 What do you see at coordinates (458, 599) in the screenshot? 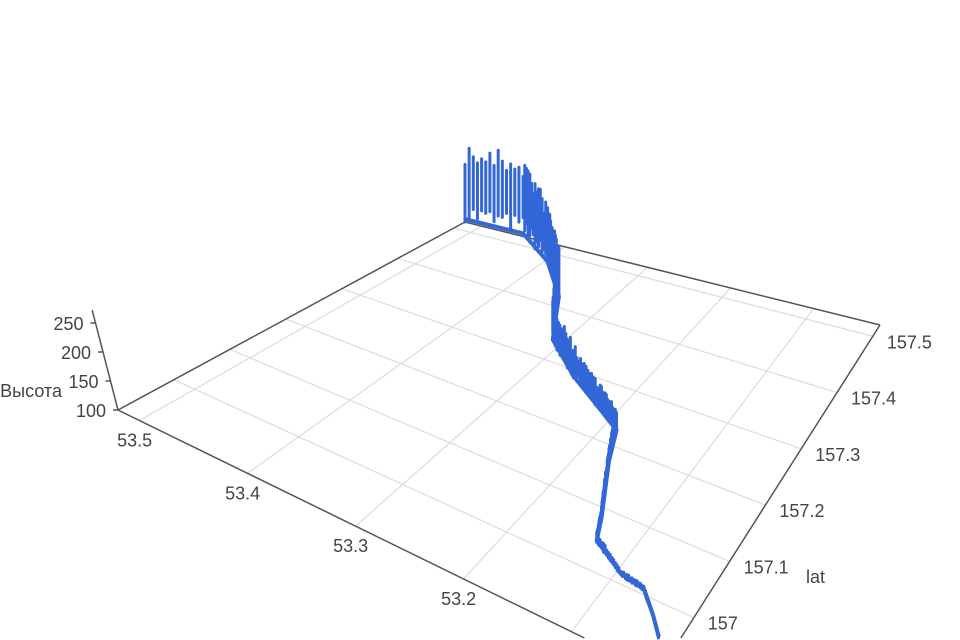
I see `x-tick-label: 53.2` at bounding box center [458, 599].